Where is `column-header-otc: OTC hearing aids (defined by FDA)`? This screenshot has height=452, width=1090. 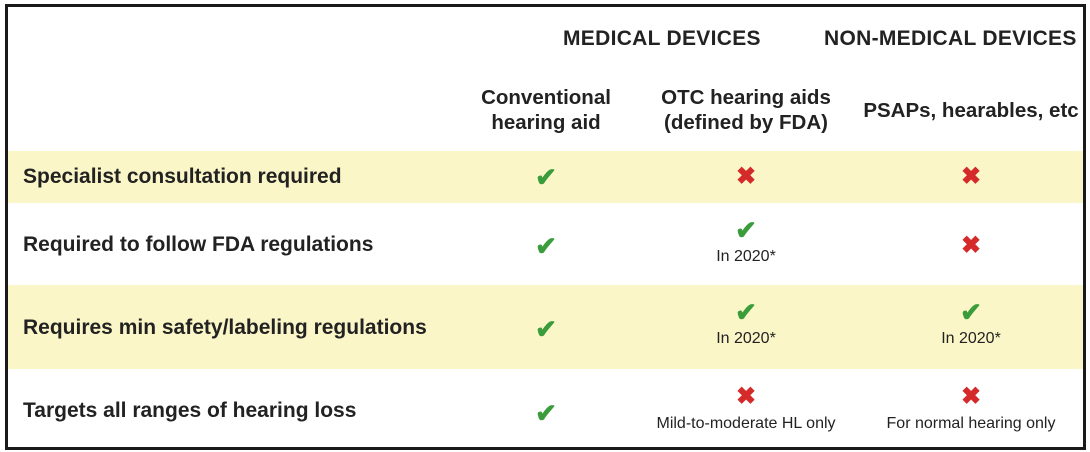 column-header-otc: OTC hearing aids (defined by FDA) is located at coordinates (746, 110).